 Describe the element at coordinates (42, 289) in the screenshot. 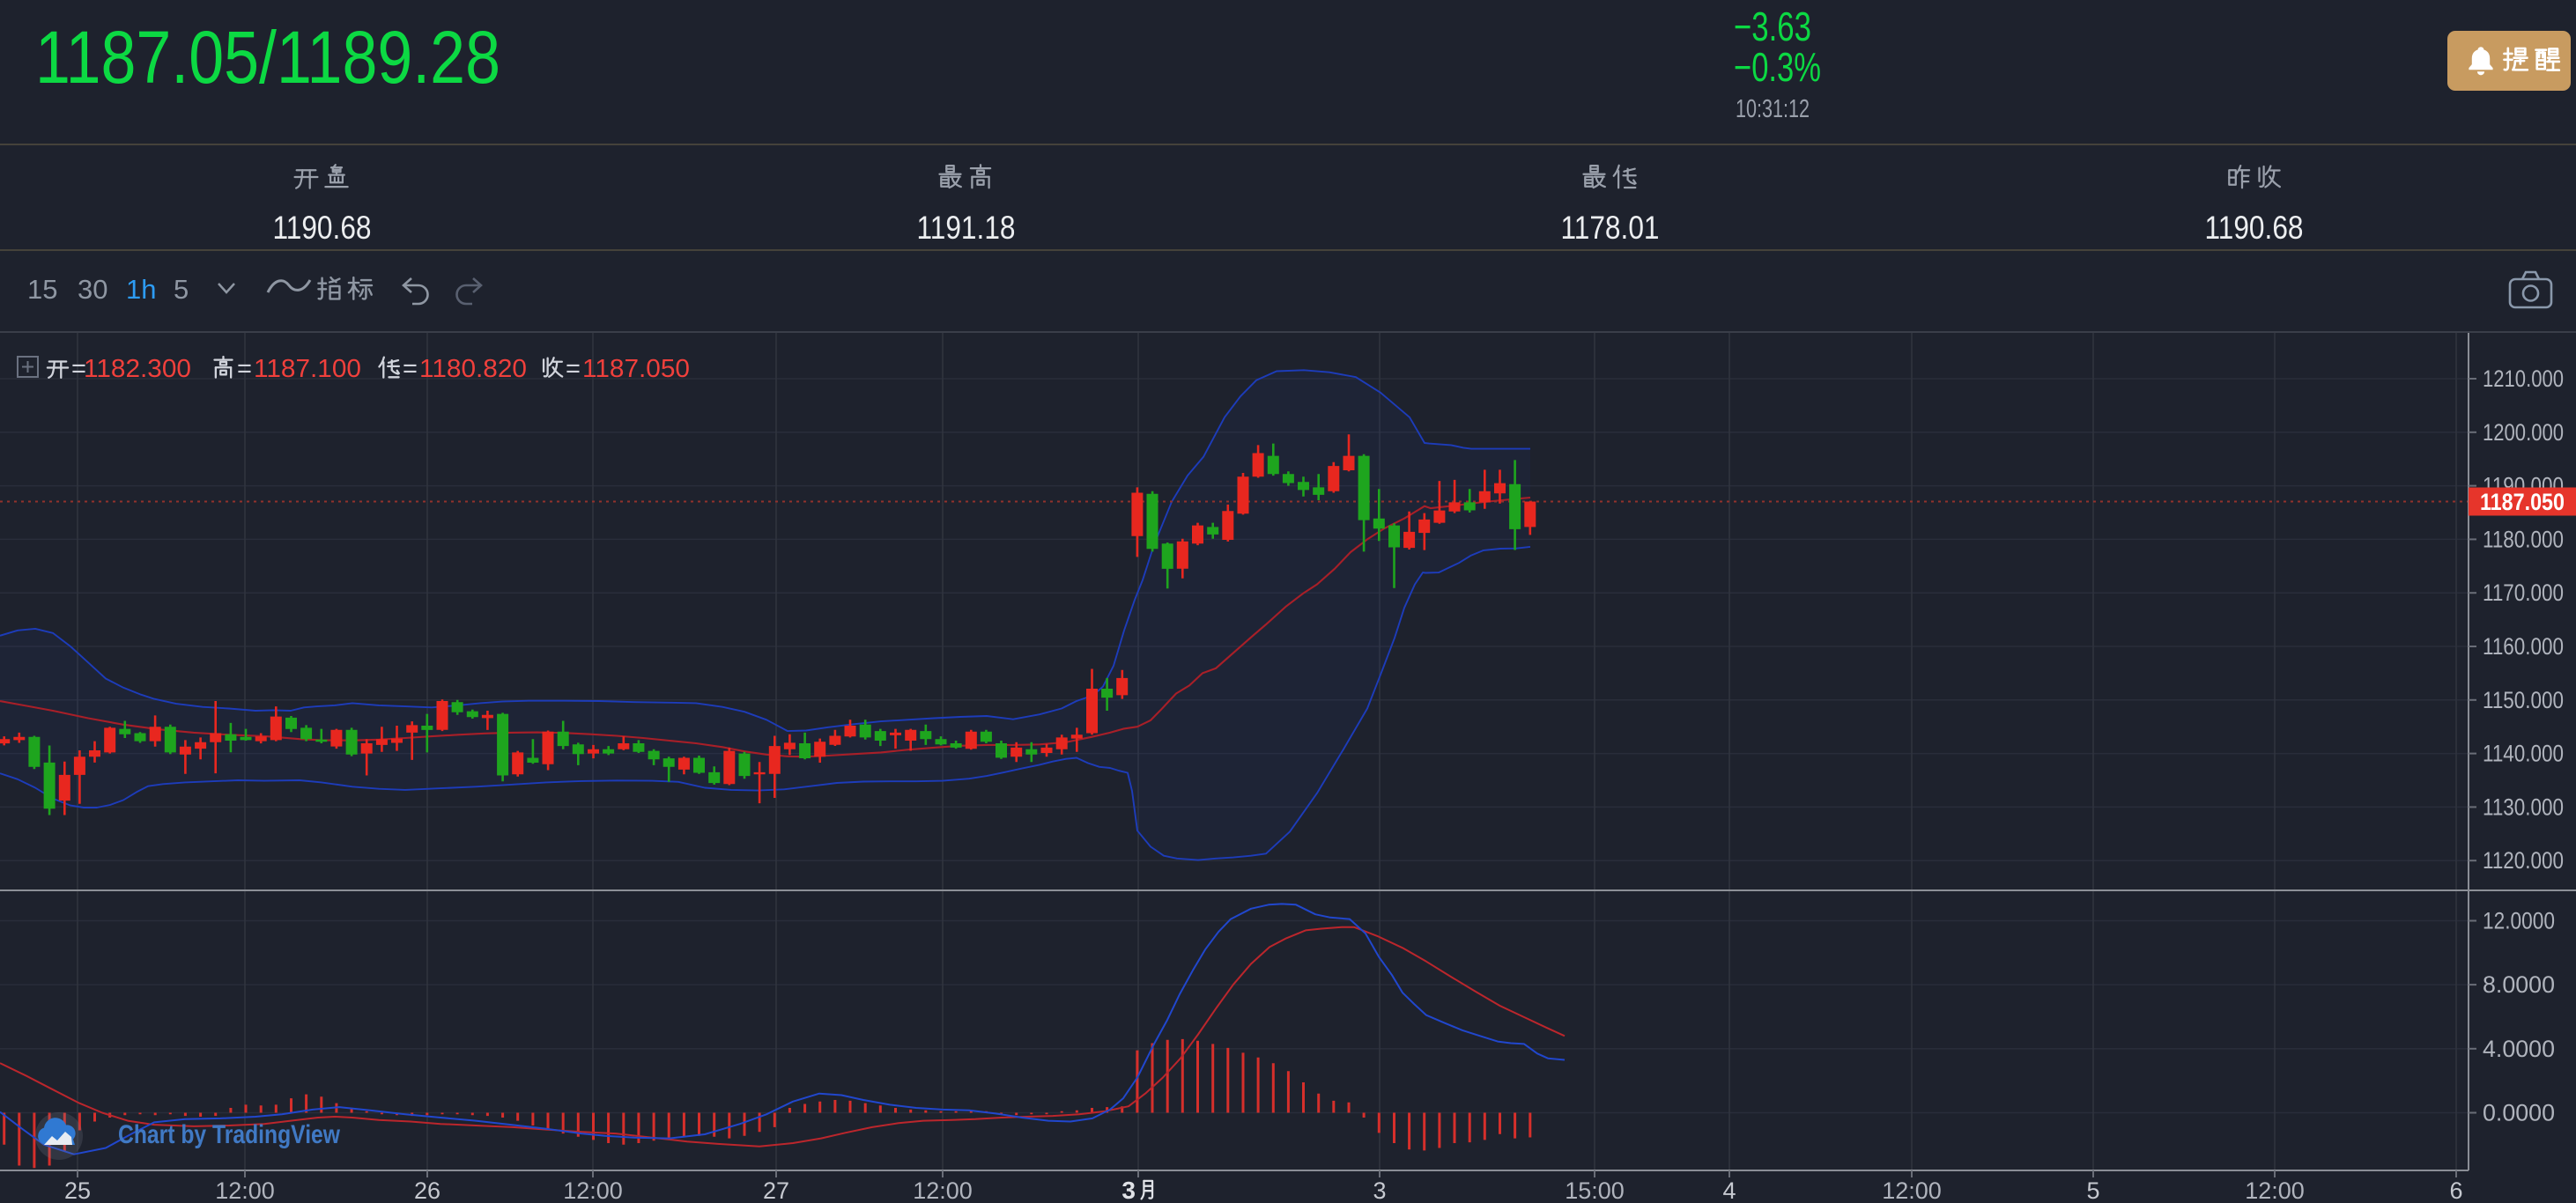

I see `svg-text: 15` at that location.